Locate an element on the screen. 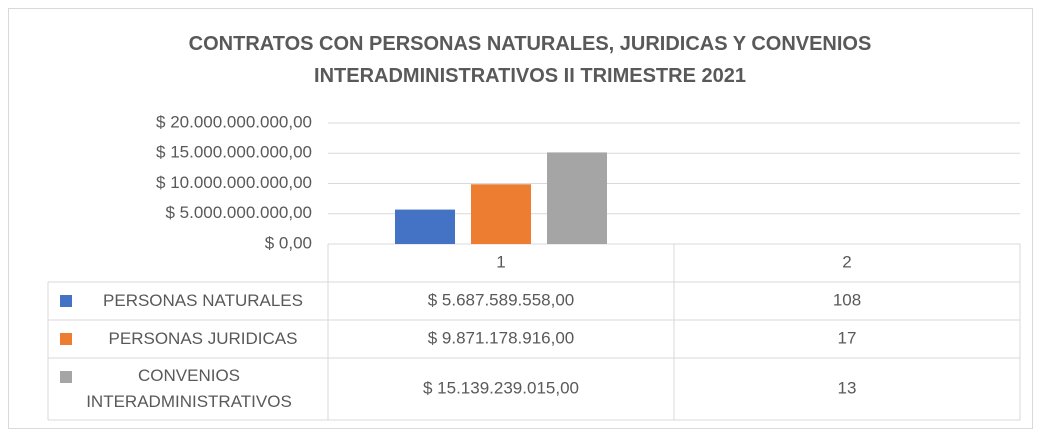 The height and width of the screenshot is (436, 1042). table-value: 108 is located at coordinates (847, 299).